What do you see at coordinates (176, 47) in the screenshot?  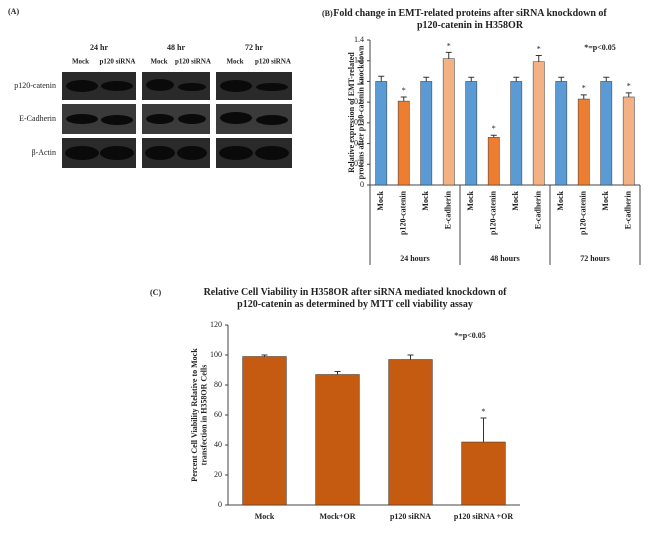 I see `time-label: 48 hr` at bounding box center [176, 47].